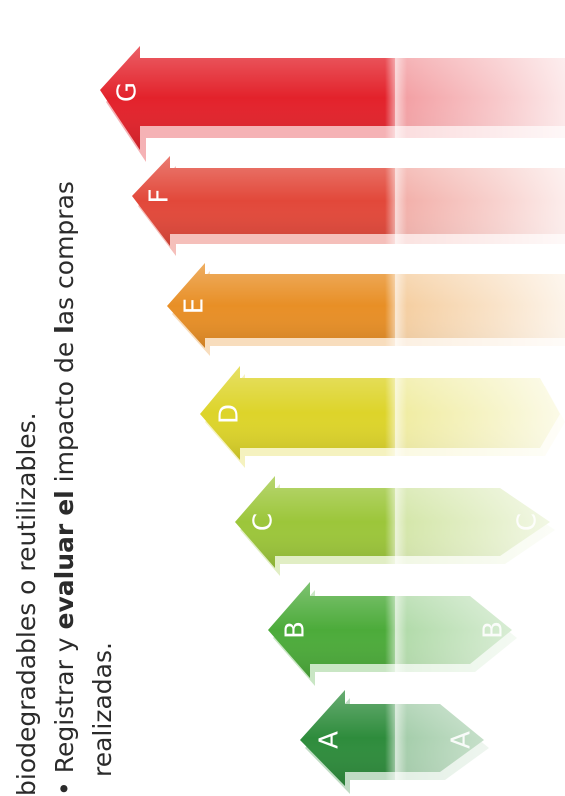  I want to click on svg-text: B, so click(494, 630).